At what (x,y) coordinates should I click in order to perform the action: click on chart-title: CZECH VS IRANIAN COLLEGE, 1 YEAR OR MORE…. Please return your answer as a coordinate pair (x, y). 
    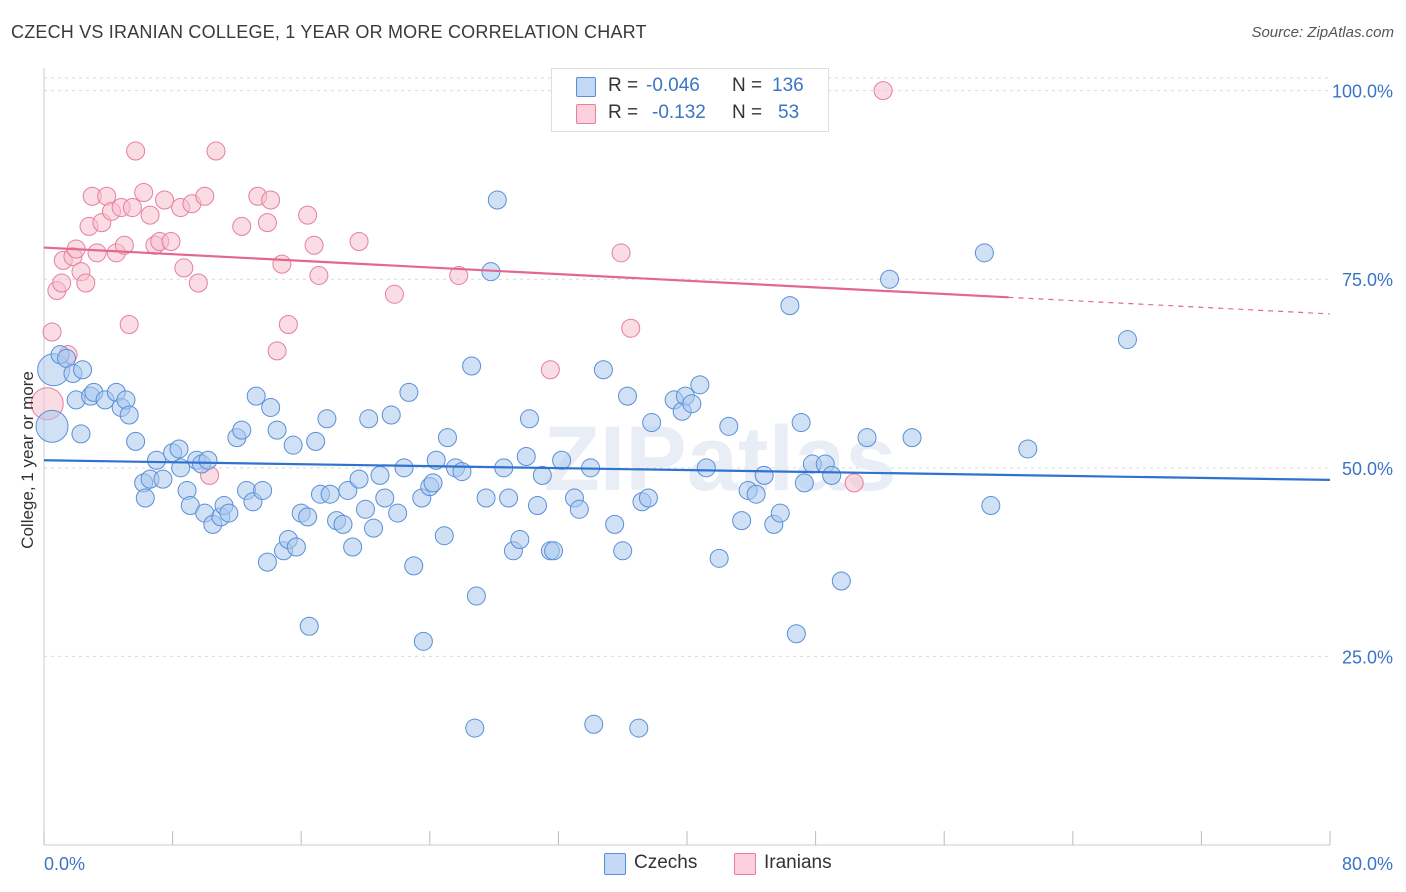
    Looking at the image, I should click on (329, 32).